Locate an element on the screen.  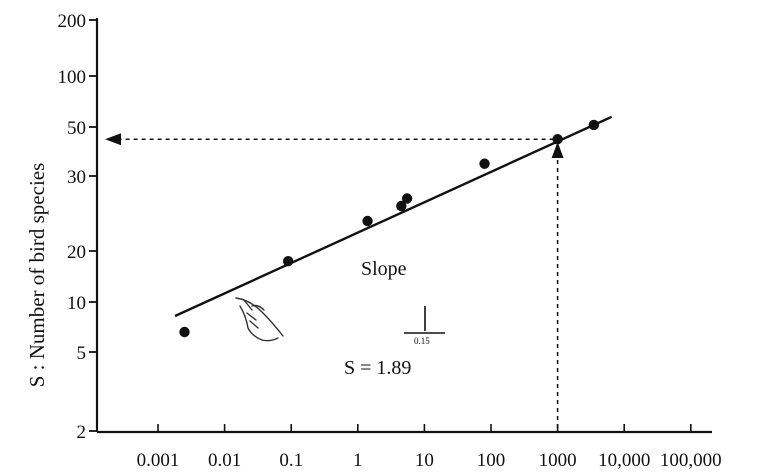
x-tick-label: 100 is located at coordinates (491, 460).